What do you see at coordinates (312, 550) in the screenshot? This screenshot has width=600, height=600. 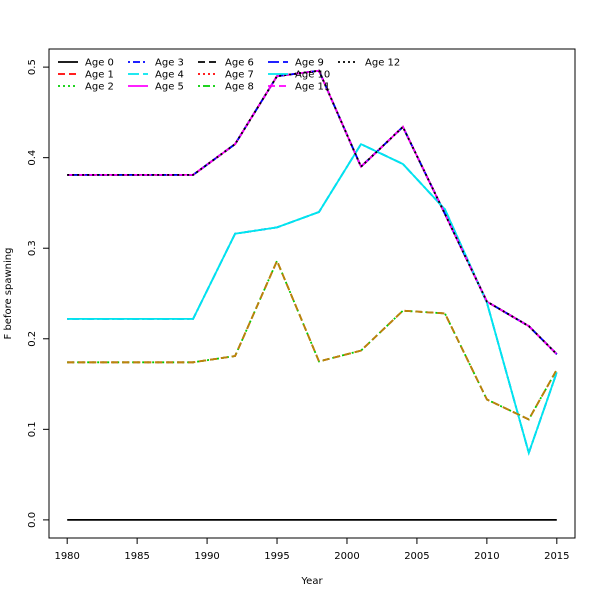 I see `x-axis: 1980 1985 1990 1995 2000 2005 2010 2015` at bounding box center [312, 550].